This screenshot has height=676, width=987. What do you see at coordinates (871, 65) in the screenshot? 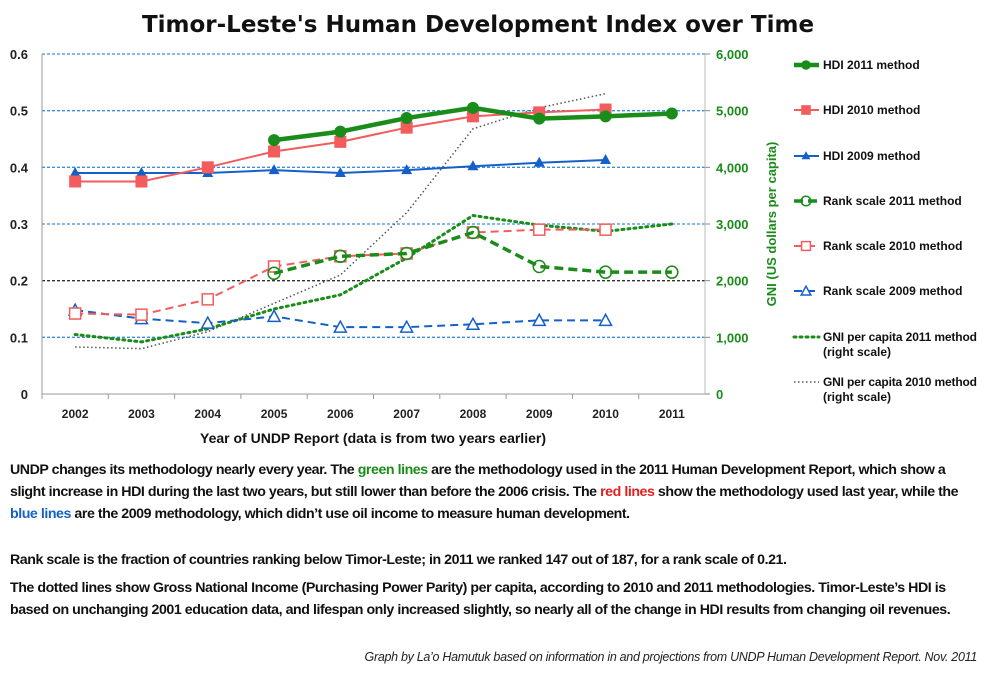
I see `legend-label: HDI 2011 method` at bounding box center [871, 65].